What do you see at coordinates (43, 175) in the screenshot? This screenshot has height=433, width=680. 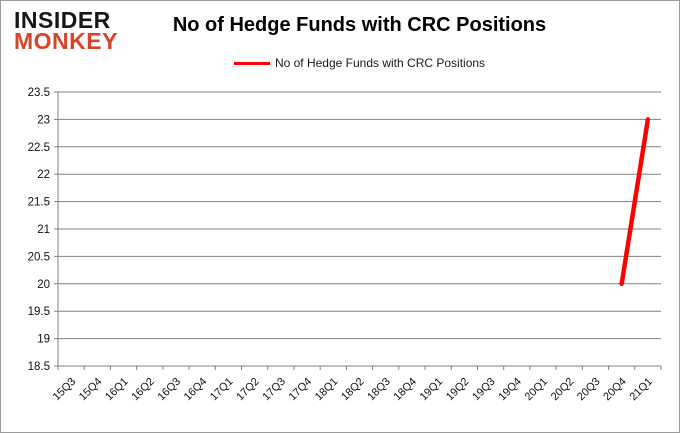 I see `y-tick-label: 22` at bounding box center [43, 175].